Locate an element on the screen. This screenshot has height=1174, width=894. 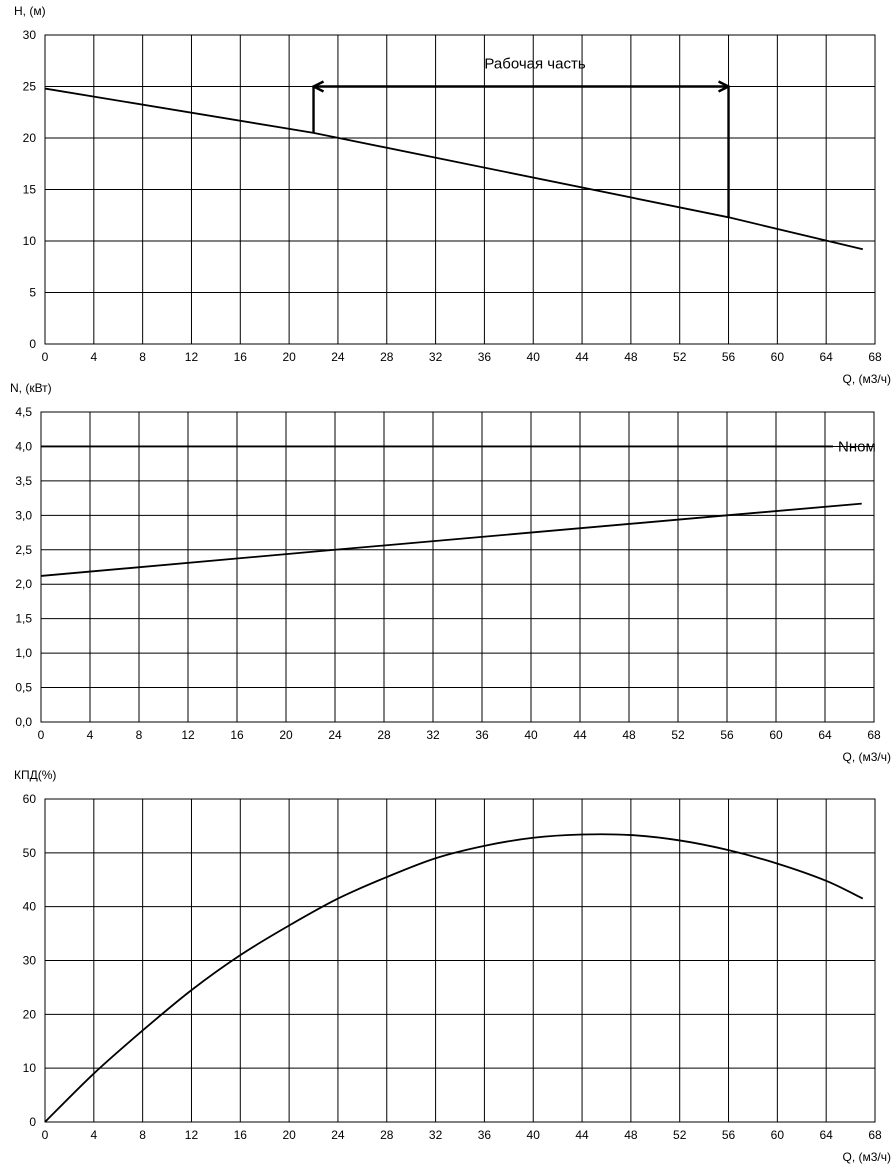
y-axis-label: H, (м) is located at coordinates (30, 11).